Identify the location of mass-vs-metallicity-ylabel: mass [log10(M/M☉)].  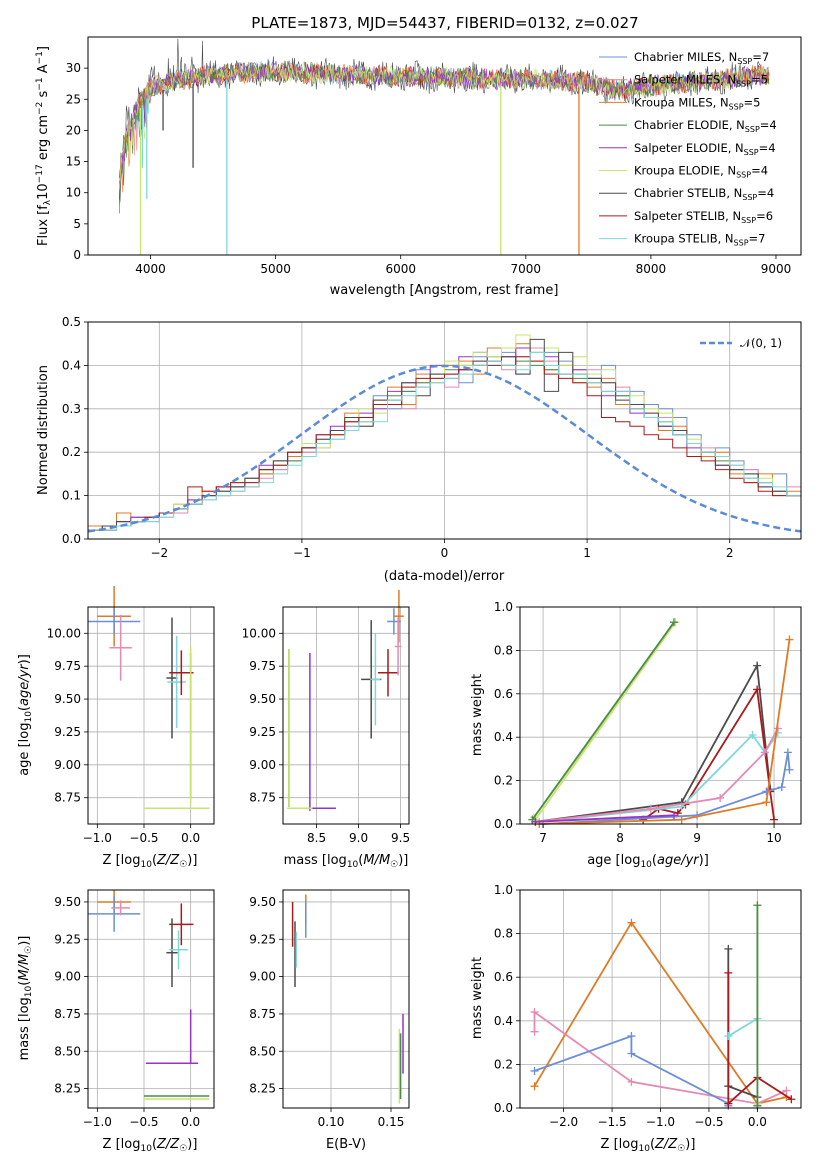
(25, 998).